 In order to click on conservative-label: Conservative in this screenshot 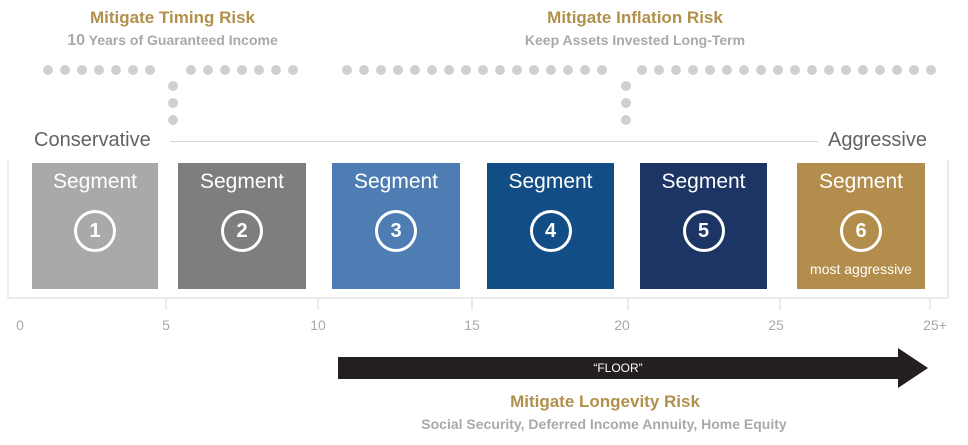, I will do `click(92, 140)`.